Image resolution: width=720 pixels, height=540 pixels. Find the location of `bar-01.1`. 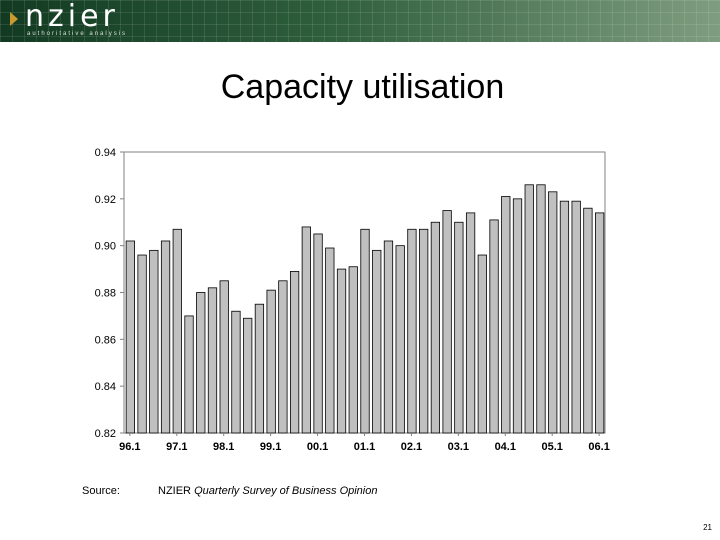

bar-01.1 is located at coordinates (365, 331).